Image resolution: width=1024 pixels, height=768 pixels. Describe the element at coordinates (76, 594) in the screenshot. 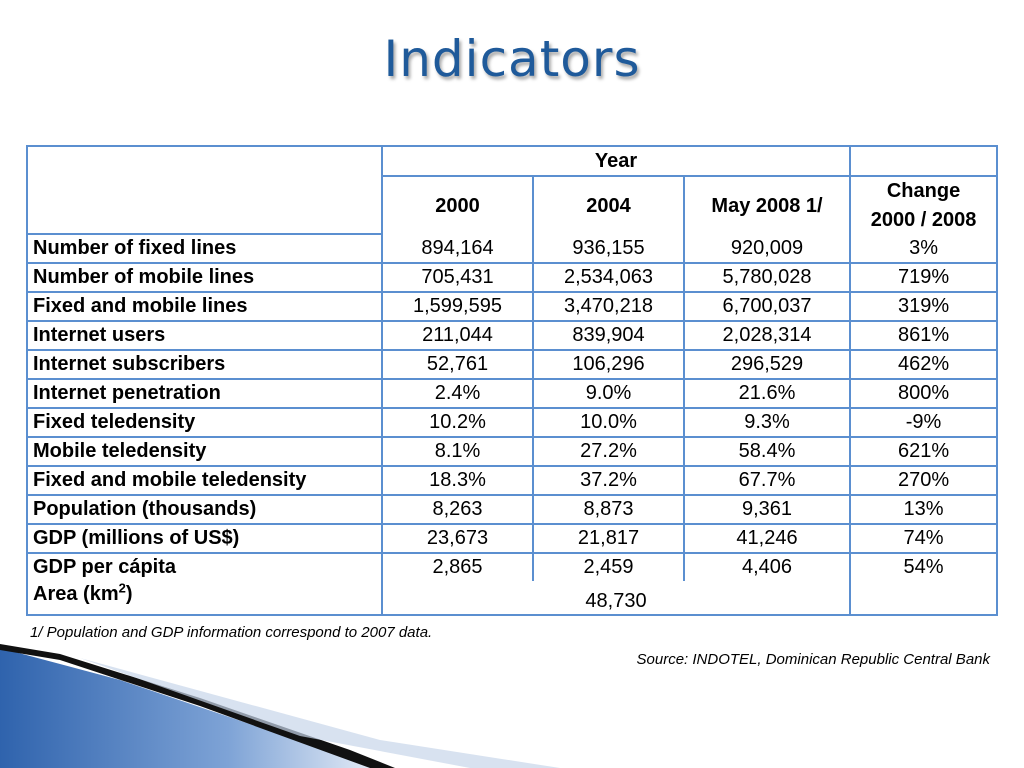

I see `area-label-prefix: Area (km` at that location.